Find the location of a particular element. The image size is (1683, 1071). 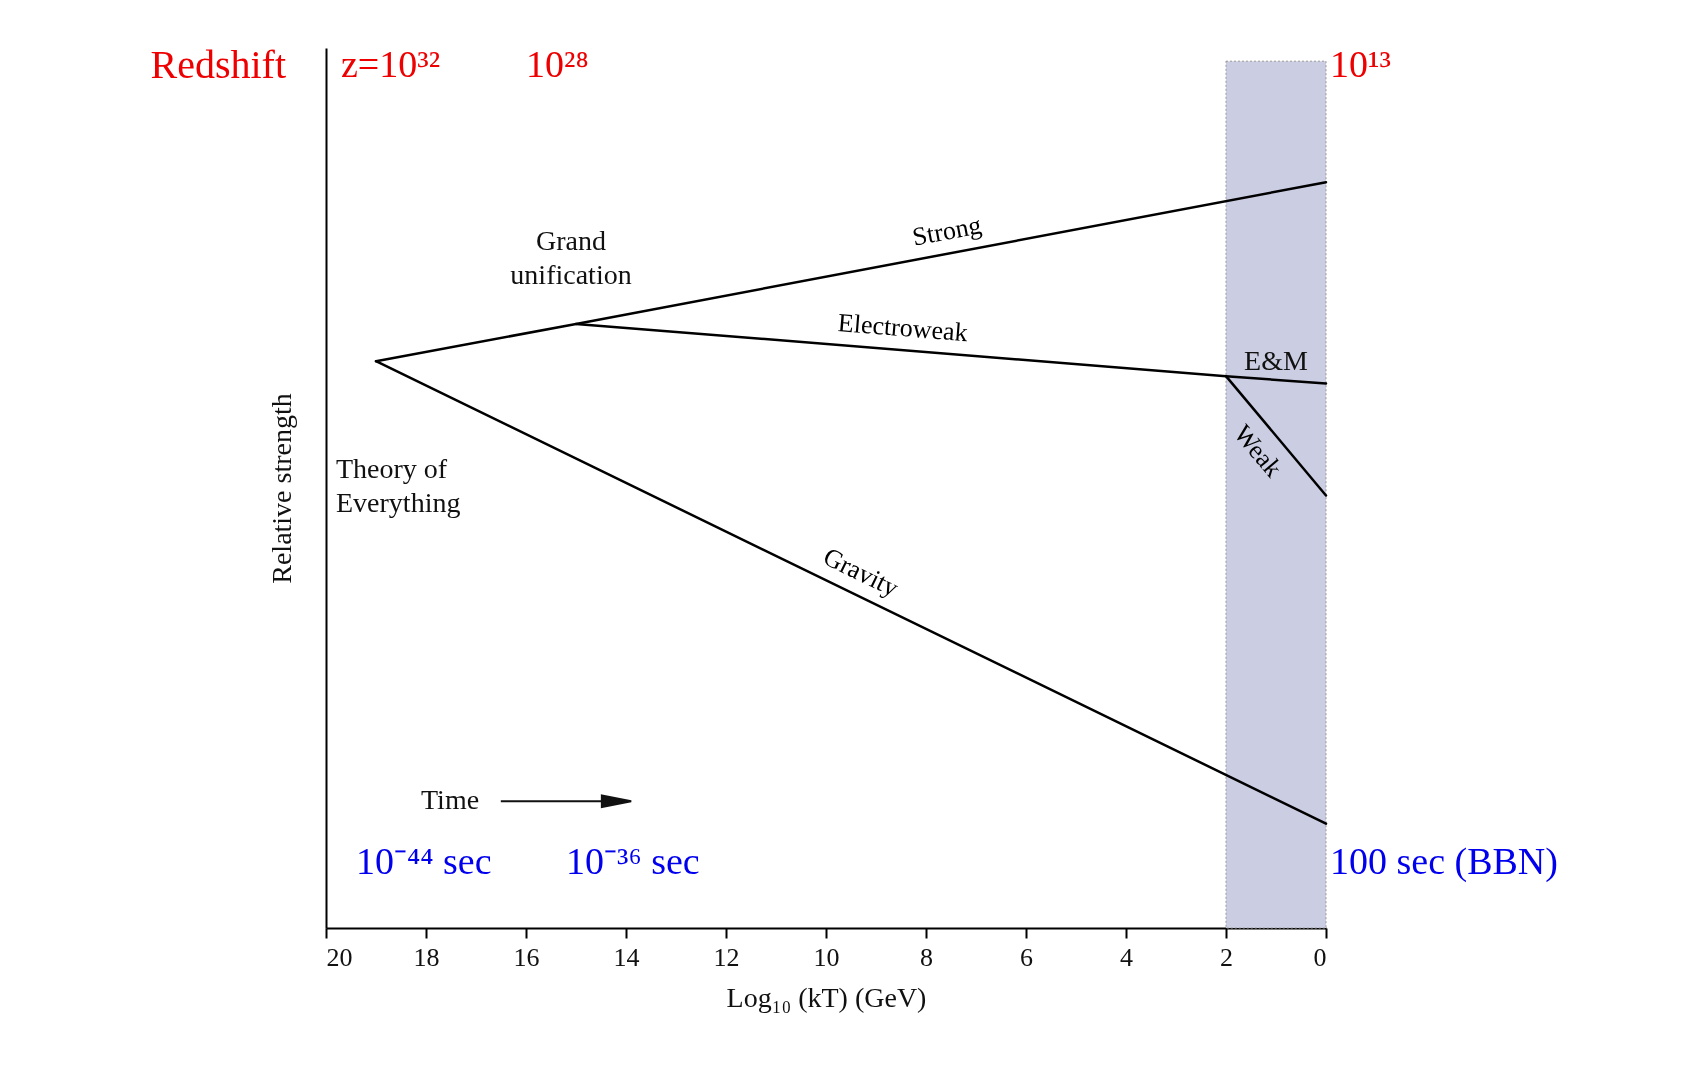

x-tick-label: 6 is located at coordinates (1026, 957).